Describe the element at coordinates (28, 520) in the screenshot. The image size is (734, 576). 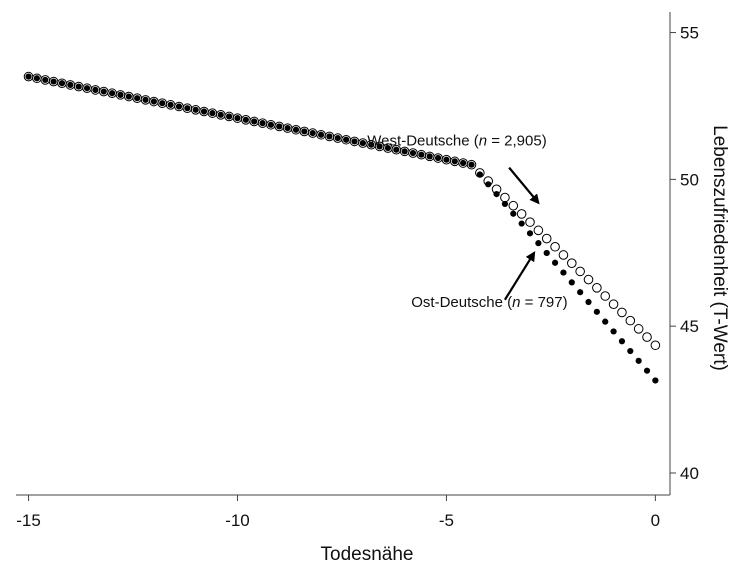
I see `x-tick-label: -15` at that location.